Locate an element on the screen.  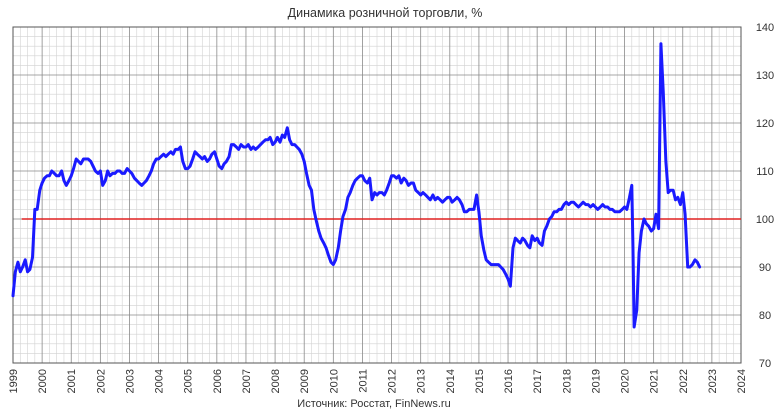
x-tick-label: 2000 is located at coordinates (43, 381).